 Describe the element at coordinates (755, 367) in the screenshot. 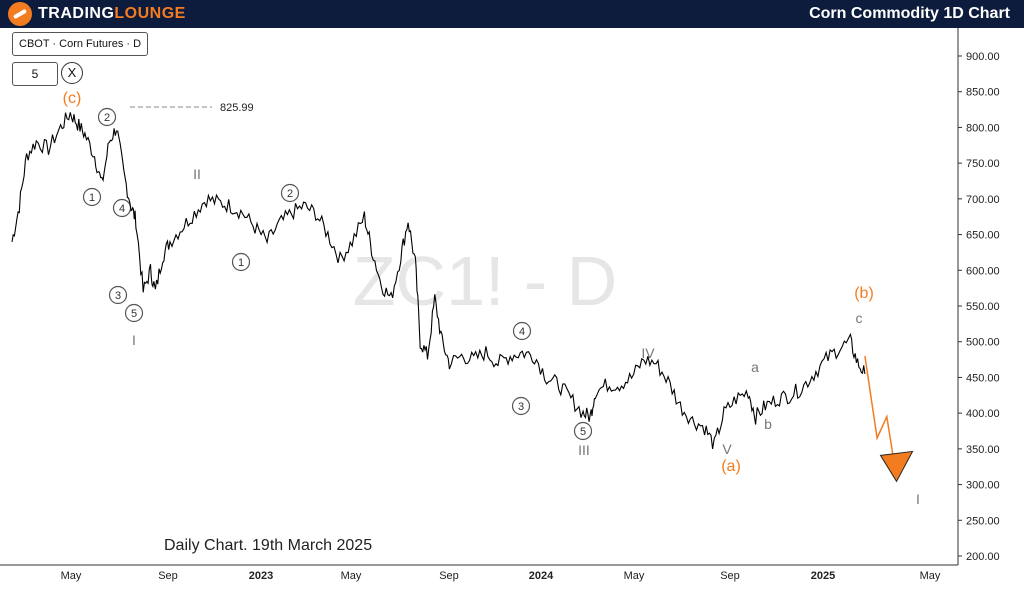

I see `wave-label-gray: a` at that location.